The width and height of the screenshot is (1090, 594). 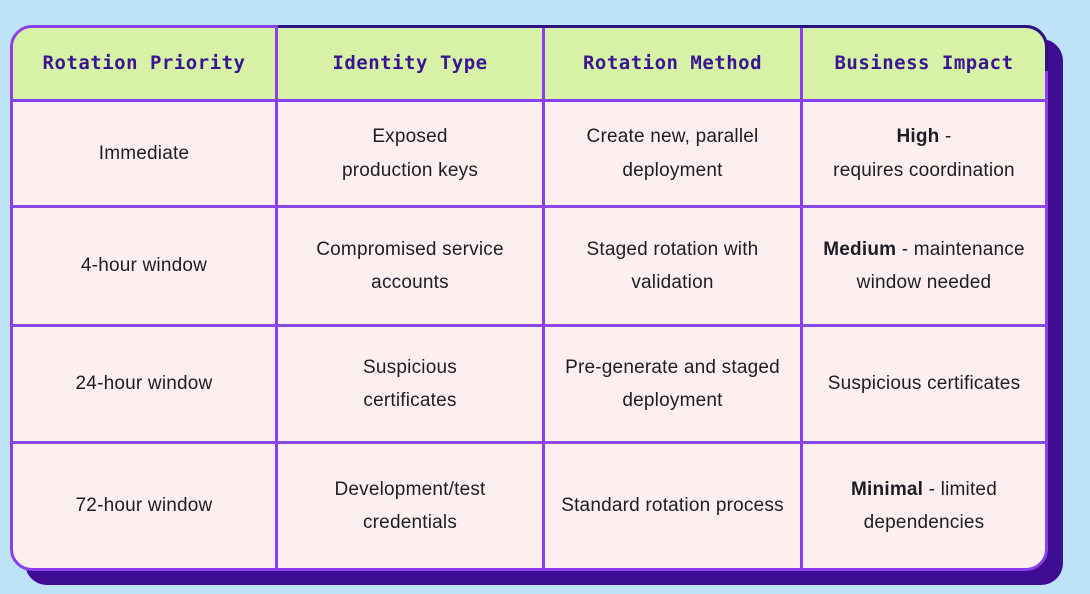 I want to click on cell-impact-medium: Medium - maintenance window needed, so click(x=924, y=267).